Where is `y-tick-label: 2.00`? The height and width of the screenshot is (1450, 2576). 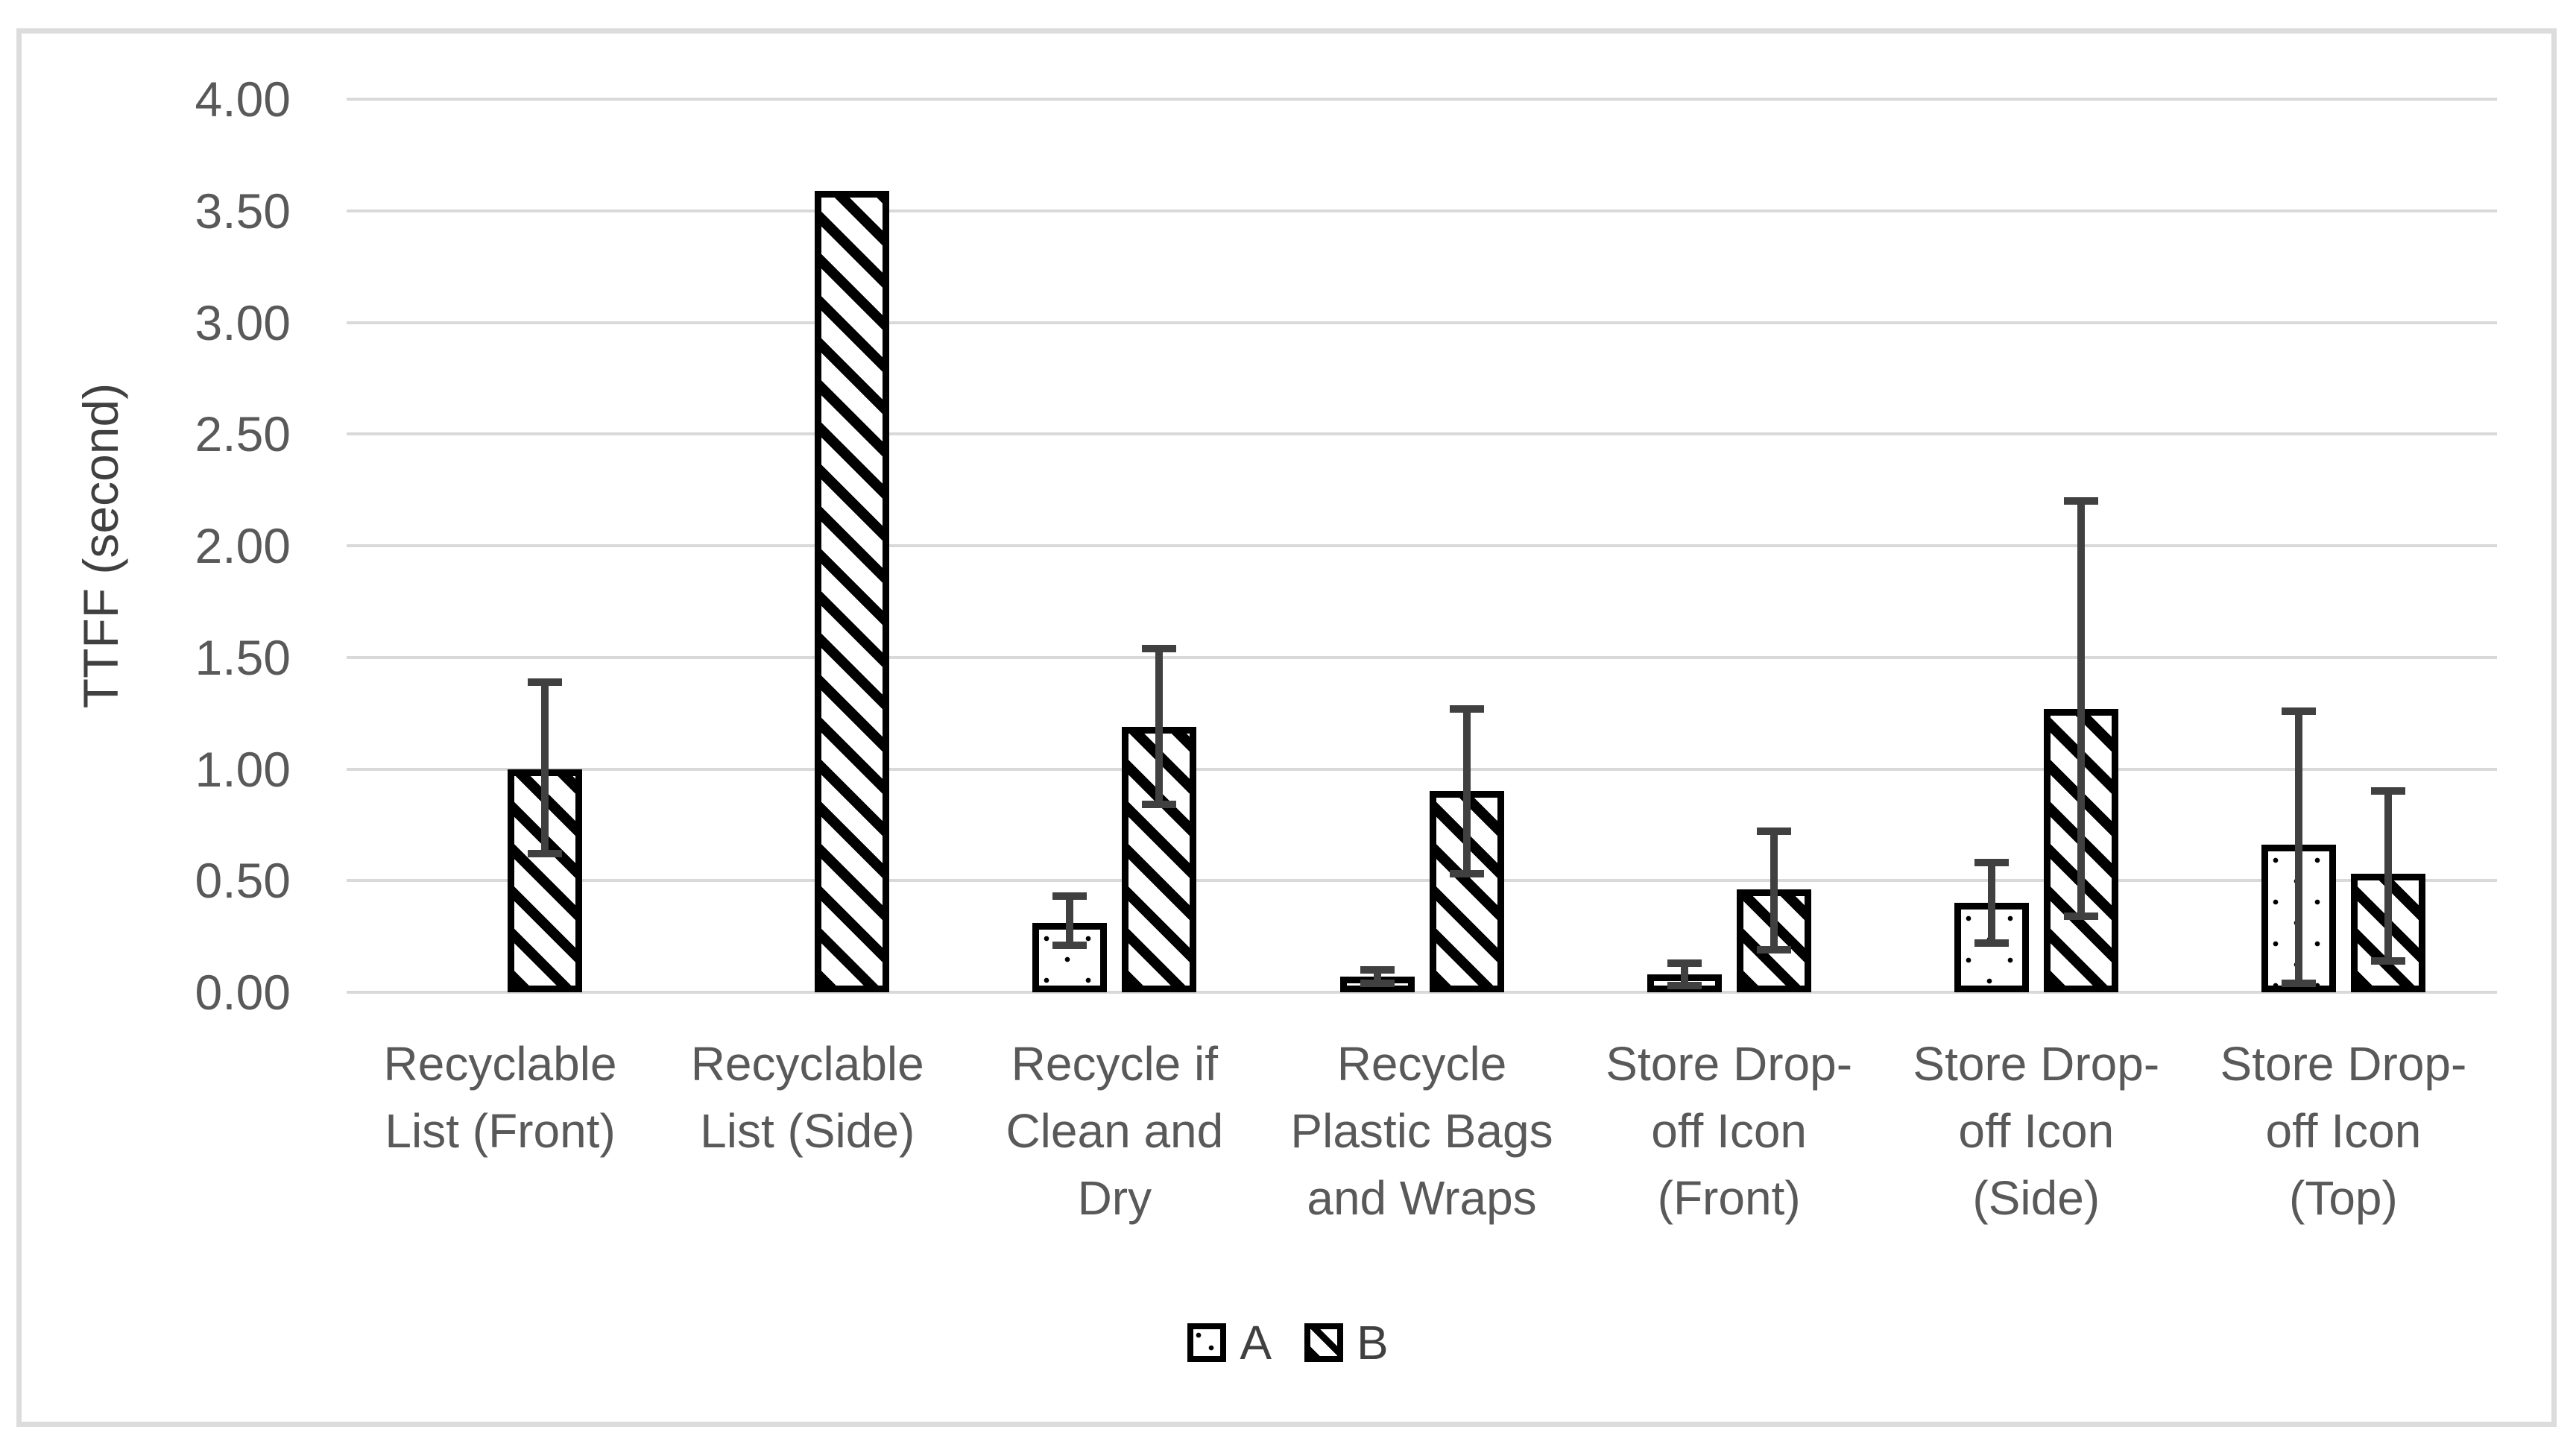 y-tick-label: 2.00 is located at coordinates (243, 545).